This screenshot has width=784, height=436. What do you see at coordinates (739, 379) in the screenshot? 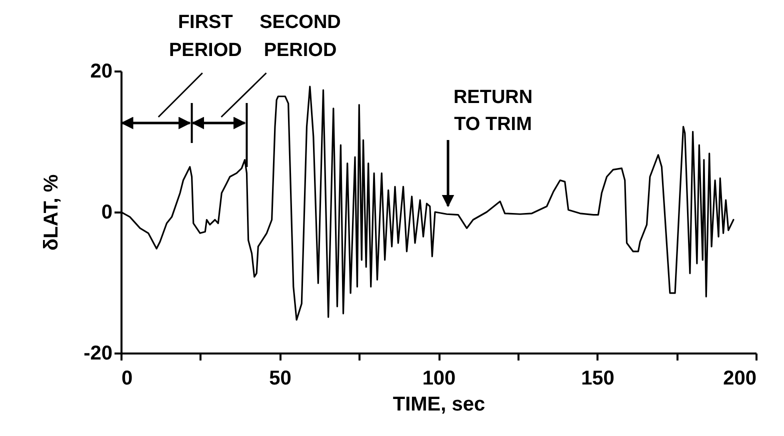
I see `x-tick-label: 200` at bounding box center [739, 379].